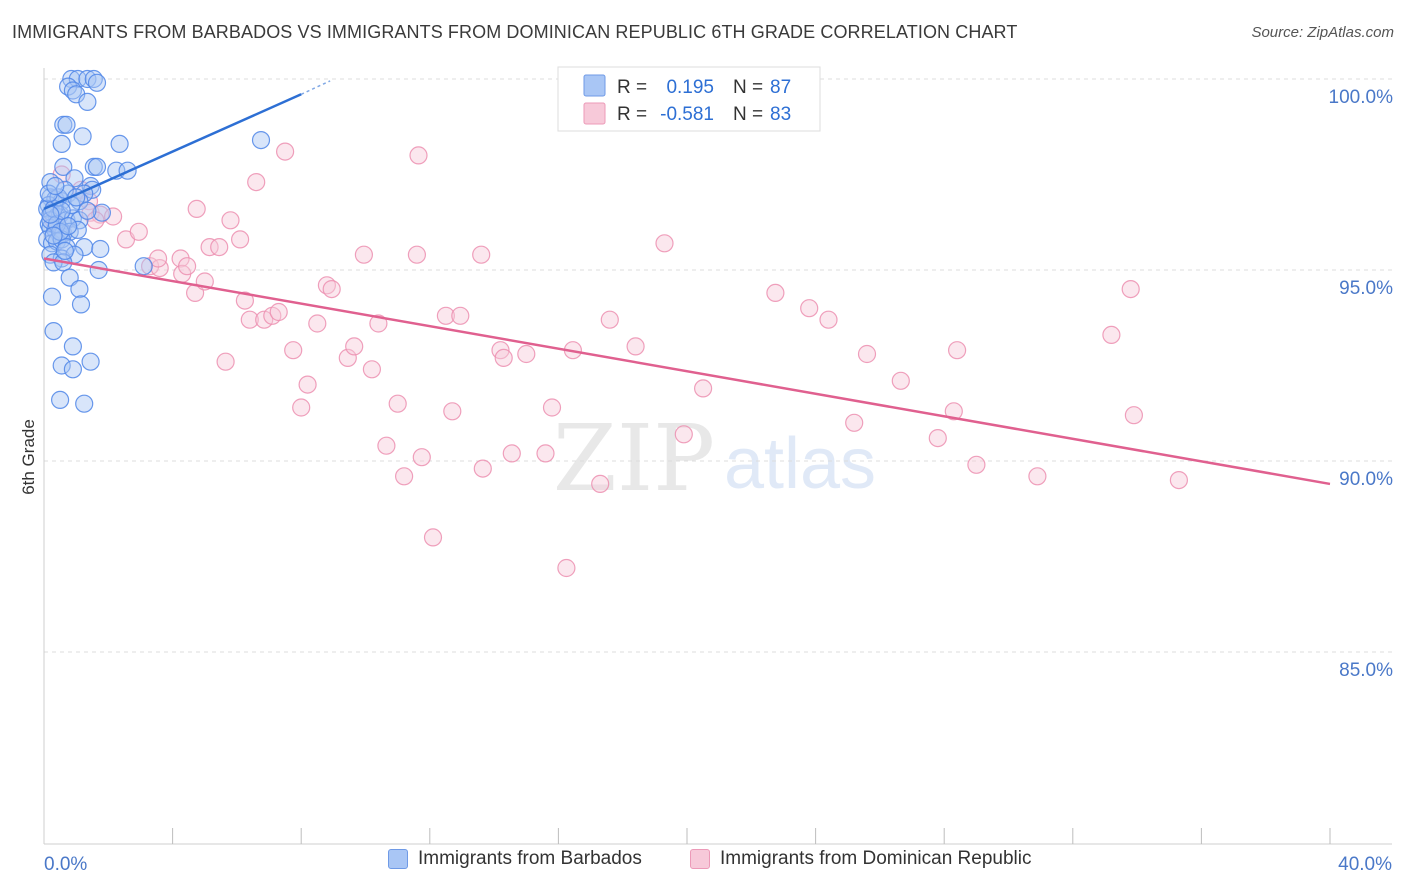 The image size is (1406, 892). What do you see at coordinates (800, 464) in the screenshot?
I see `watermark-atlas: atlas` at bounding box center [800, 464].